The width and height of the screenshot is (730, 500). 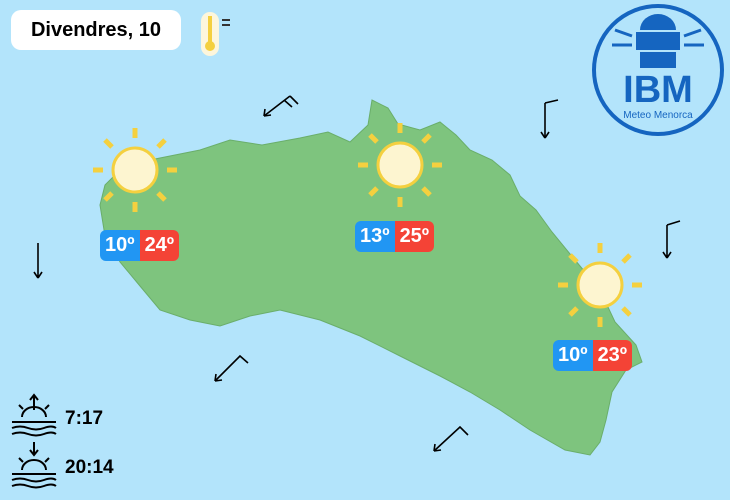 What do you see at coordinates (34, 415) in the screenshot?
I see `sunrise-icon` at bounding box center [34, 415].